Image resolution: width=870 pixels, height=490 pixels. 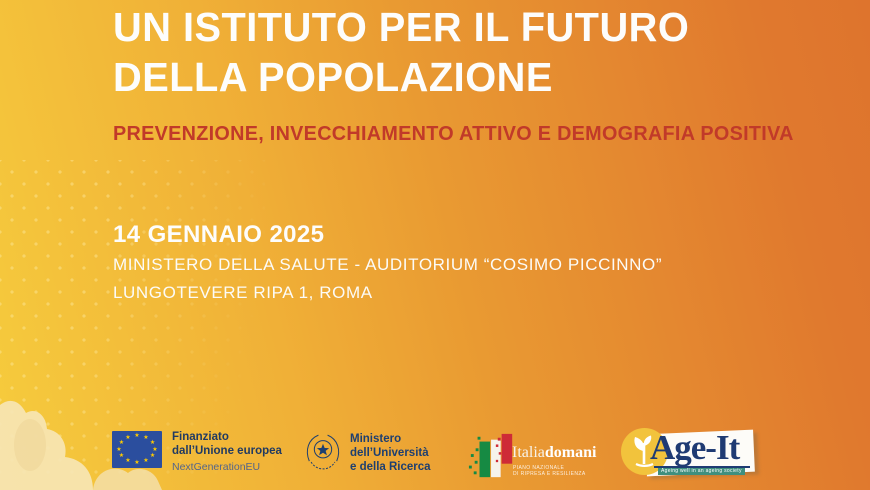 What do you see at coordinates (323, 452) in the screenshot?
I see `ministry-emblem-icon` at bounding box center [323, 452].